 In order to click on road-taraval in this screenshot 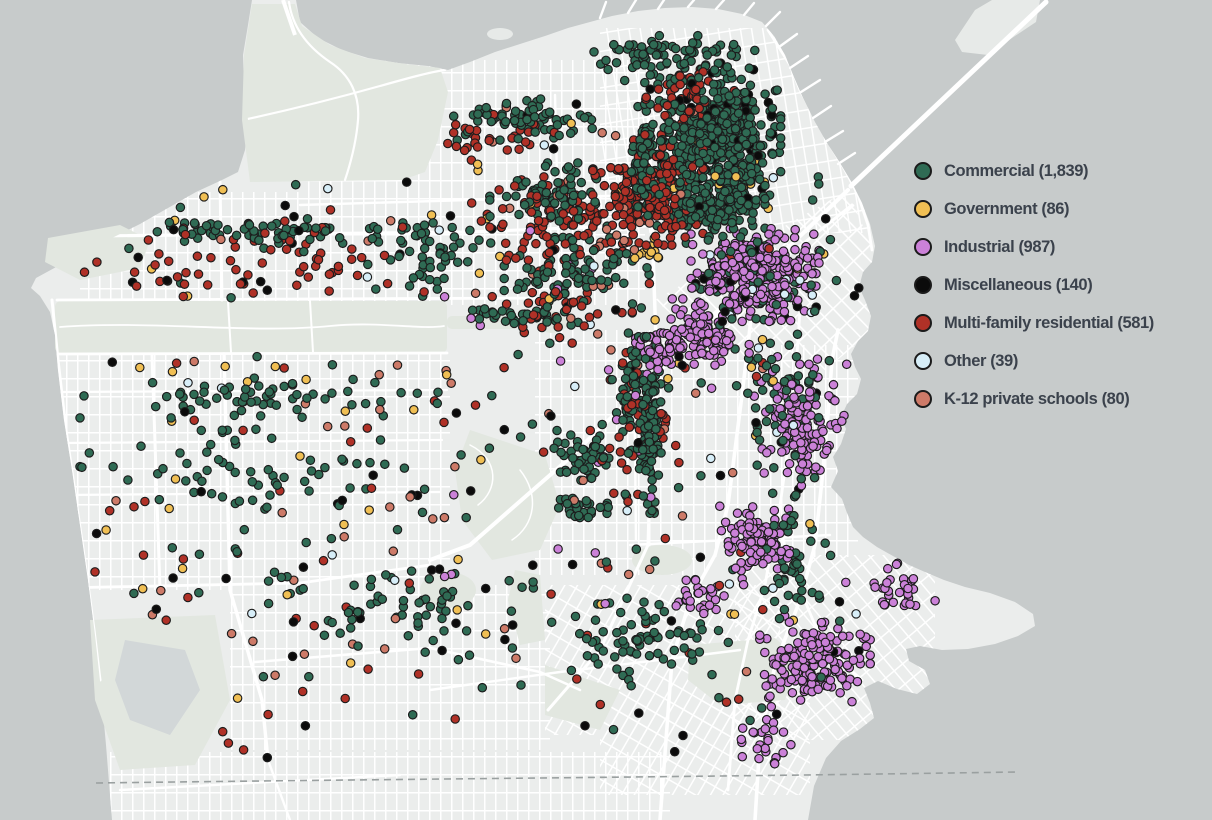, I will do `click(251, 493)`.